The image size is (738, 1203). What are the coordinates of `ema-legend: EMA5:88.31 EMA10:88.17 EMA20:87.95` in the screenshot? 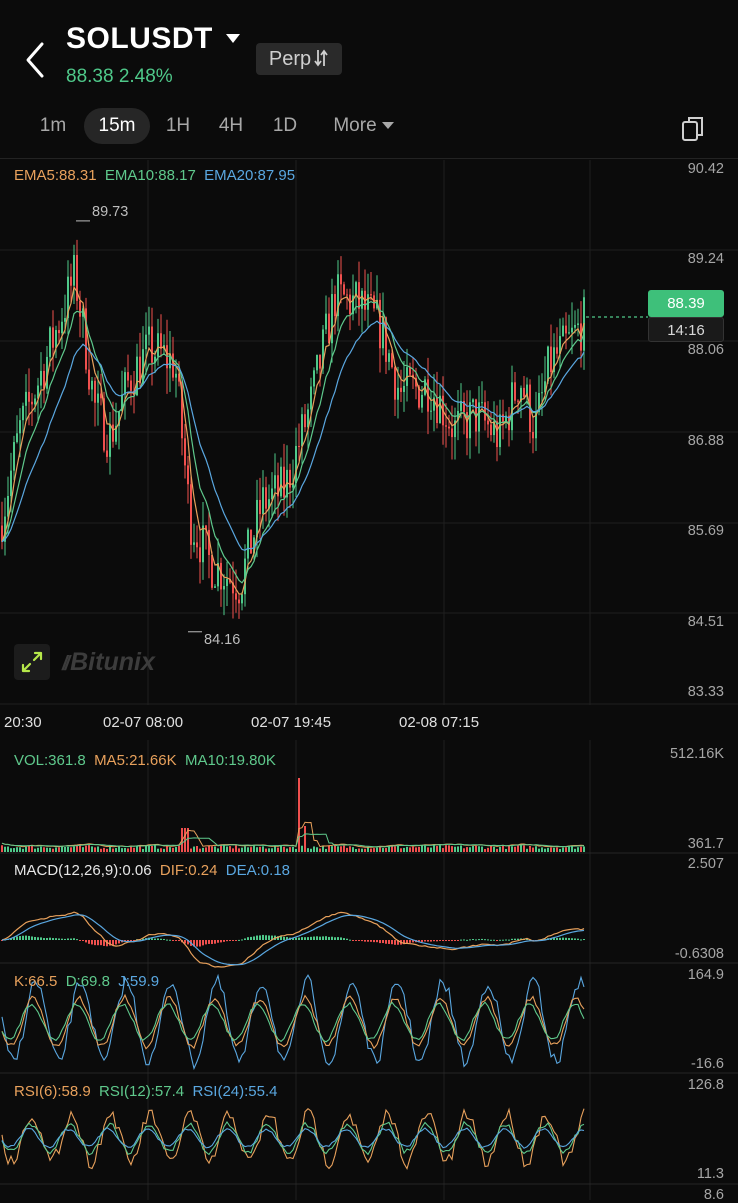 It's located at (154, 175).